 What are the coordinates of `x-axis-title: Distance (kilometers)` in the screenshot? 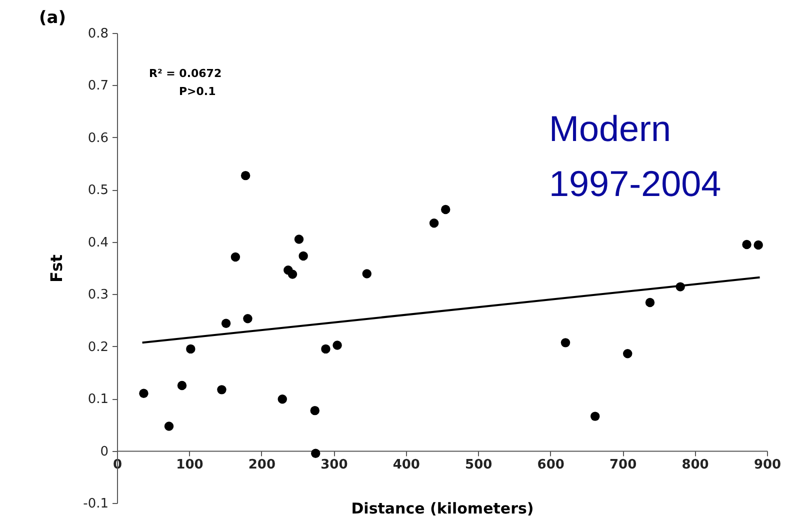 It's located at (442, 508).